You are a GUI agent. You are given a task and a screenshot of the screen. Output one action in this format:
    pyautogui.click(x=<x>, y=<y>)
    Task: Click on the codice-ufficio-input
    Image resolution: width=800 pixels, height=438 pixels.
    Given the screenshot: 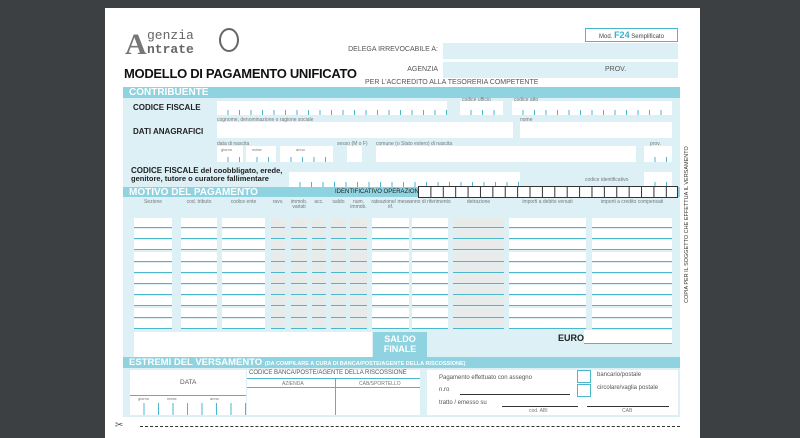 What is the action you would take?
    pyautogui.click(x=481, y=108)
    